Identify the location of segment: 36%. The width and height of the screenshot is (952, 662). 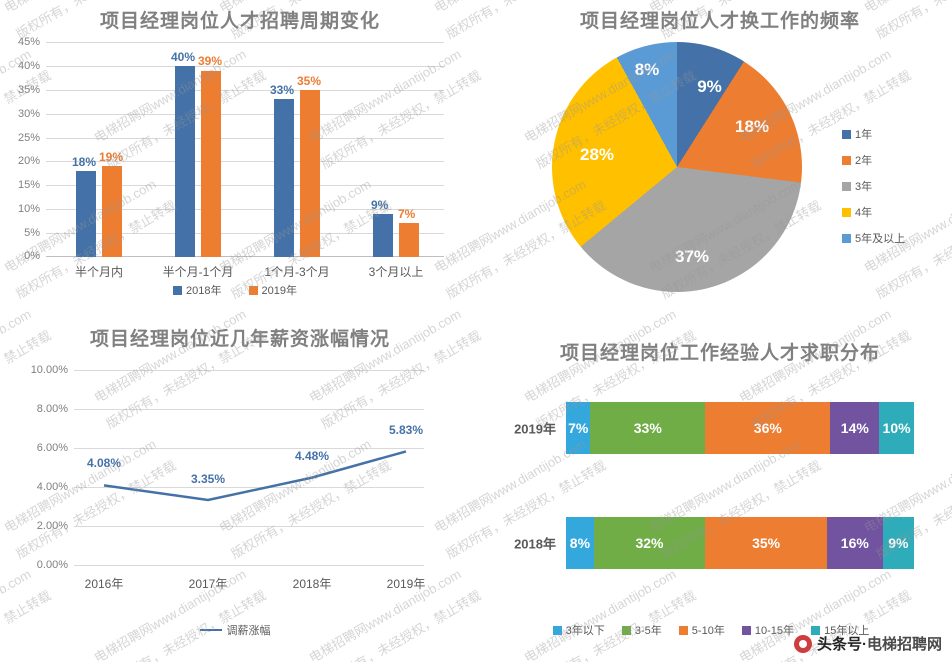
(768, 428).